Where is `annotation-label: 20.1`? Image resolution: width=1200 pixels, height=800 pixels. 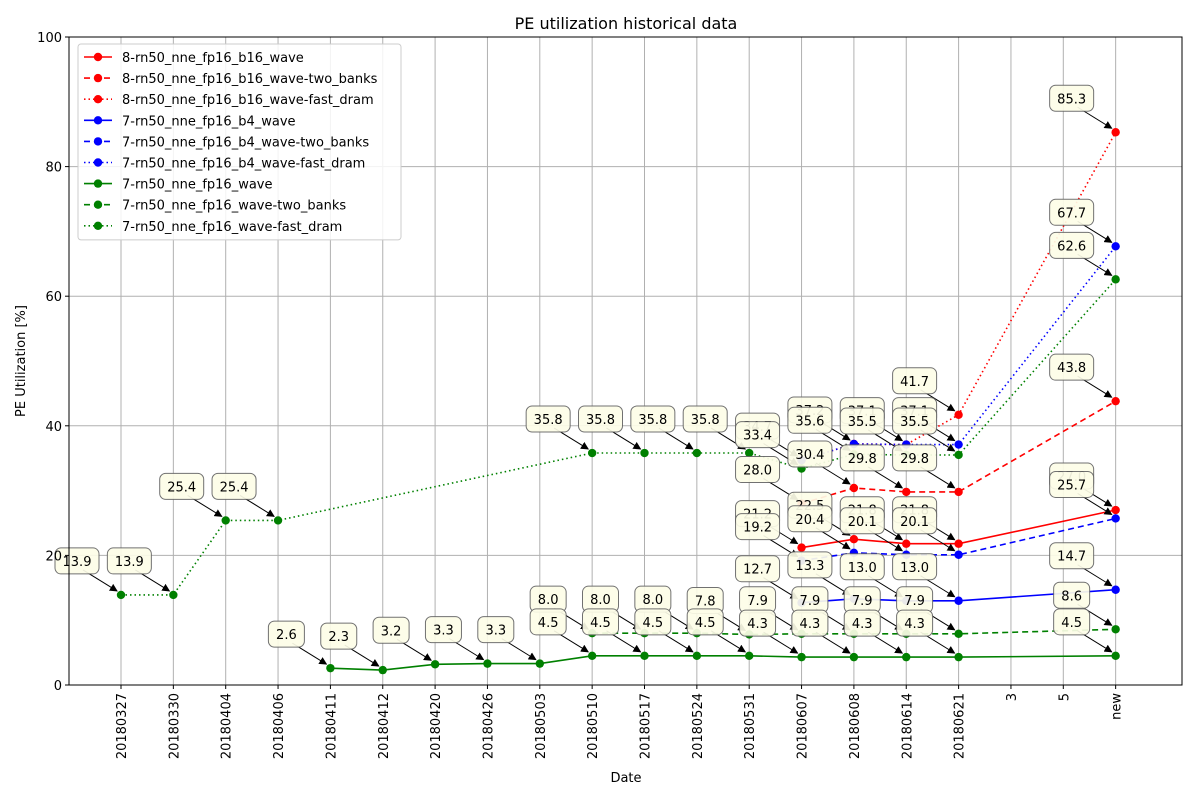 annotation-label: 20.1 is located at coordinates (862, 522).